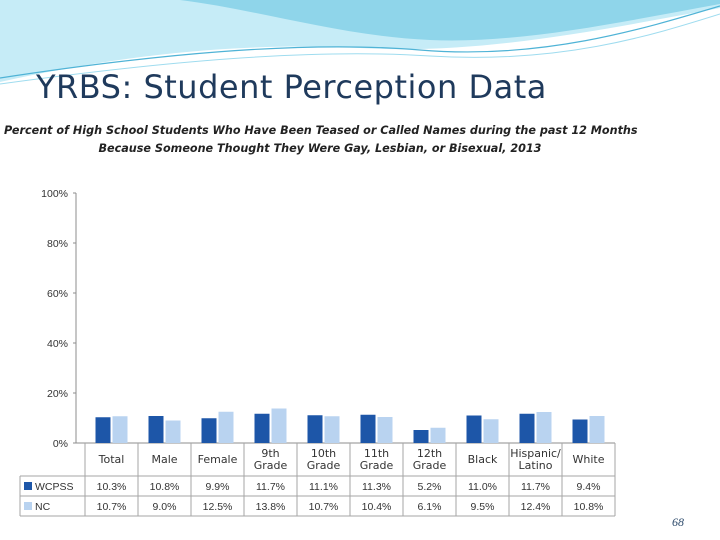 Image resolution: width=720 pixels, height=540 pixels. I want to click on category-label: White, so click(589, 459).